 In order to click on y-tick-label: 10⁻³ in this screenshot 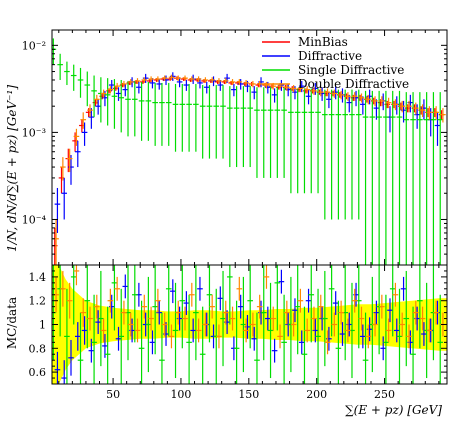, I will do `click(34, 132)`.